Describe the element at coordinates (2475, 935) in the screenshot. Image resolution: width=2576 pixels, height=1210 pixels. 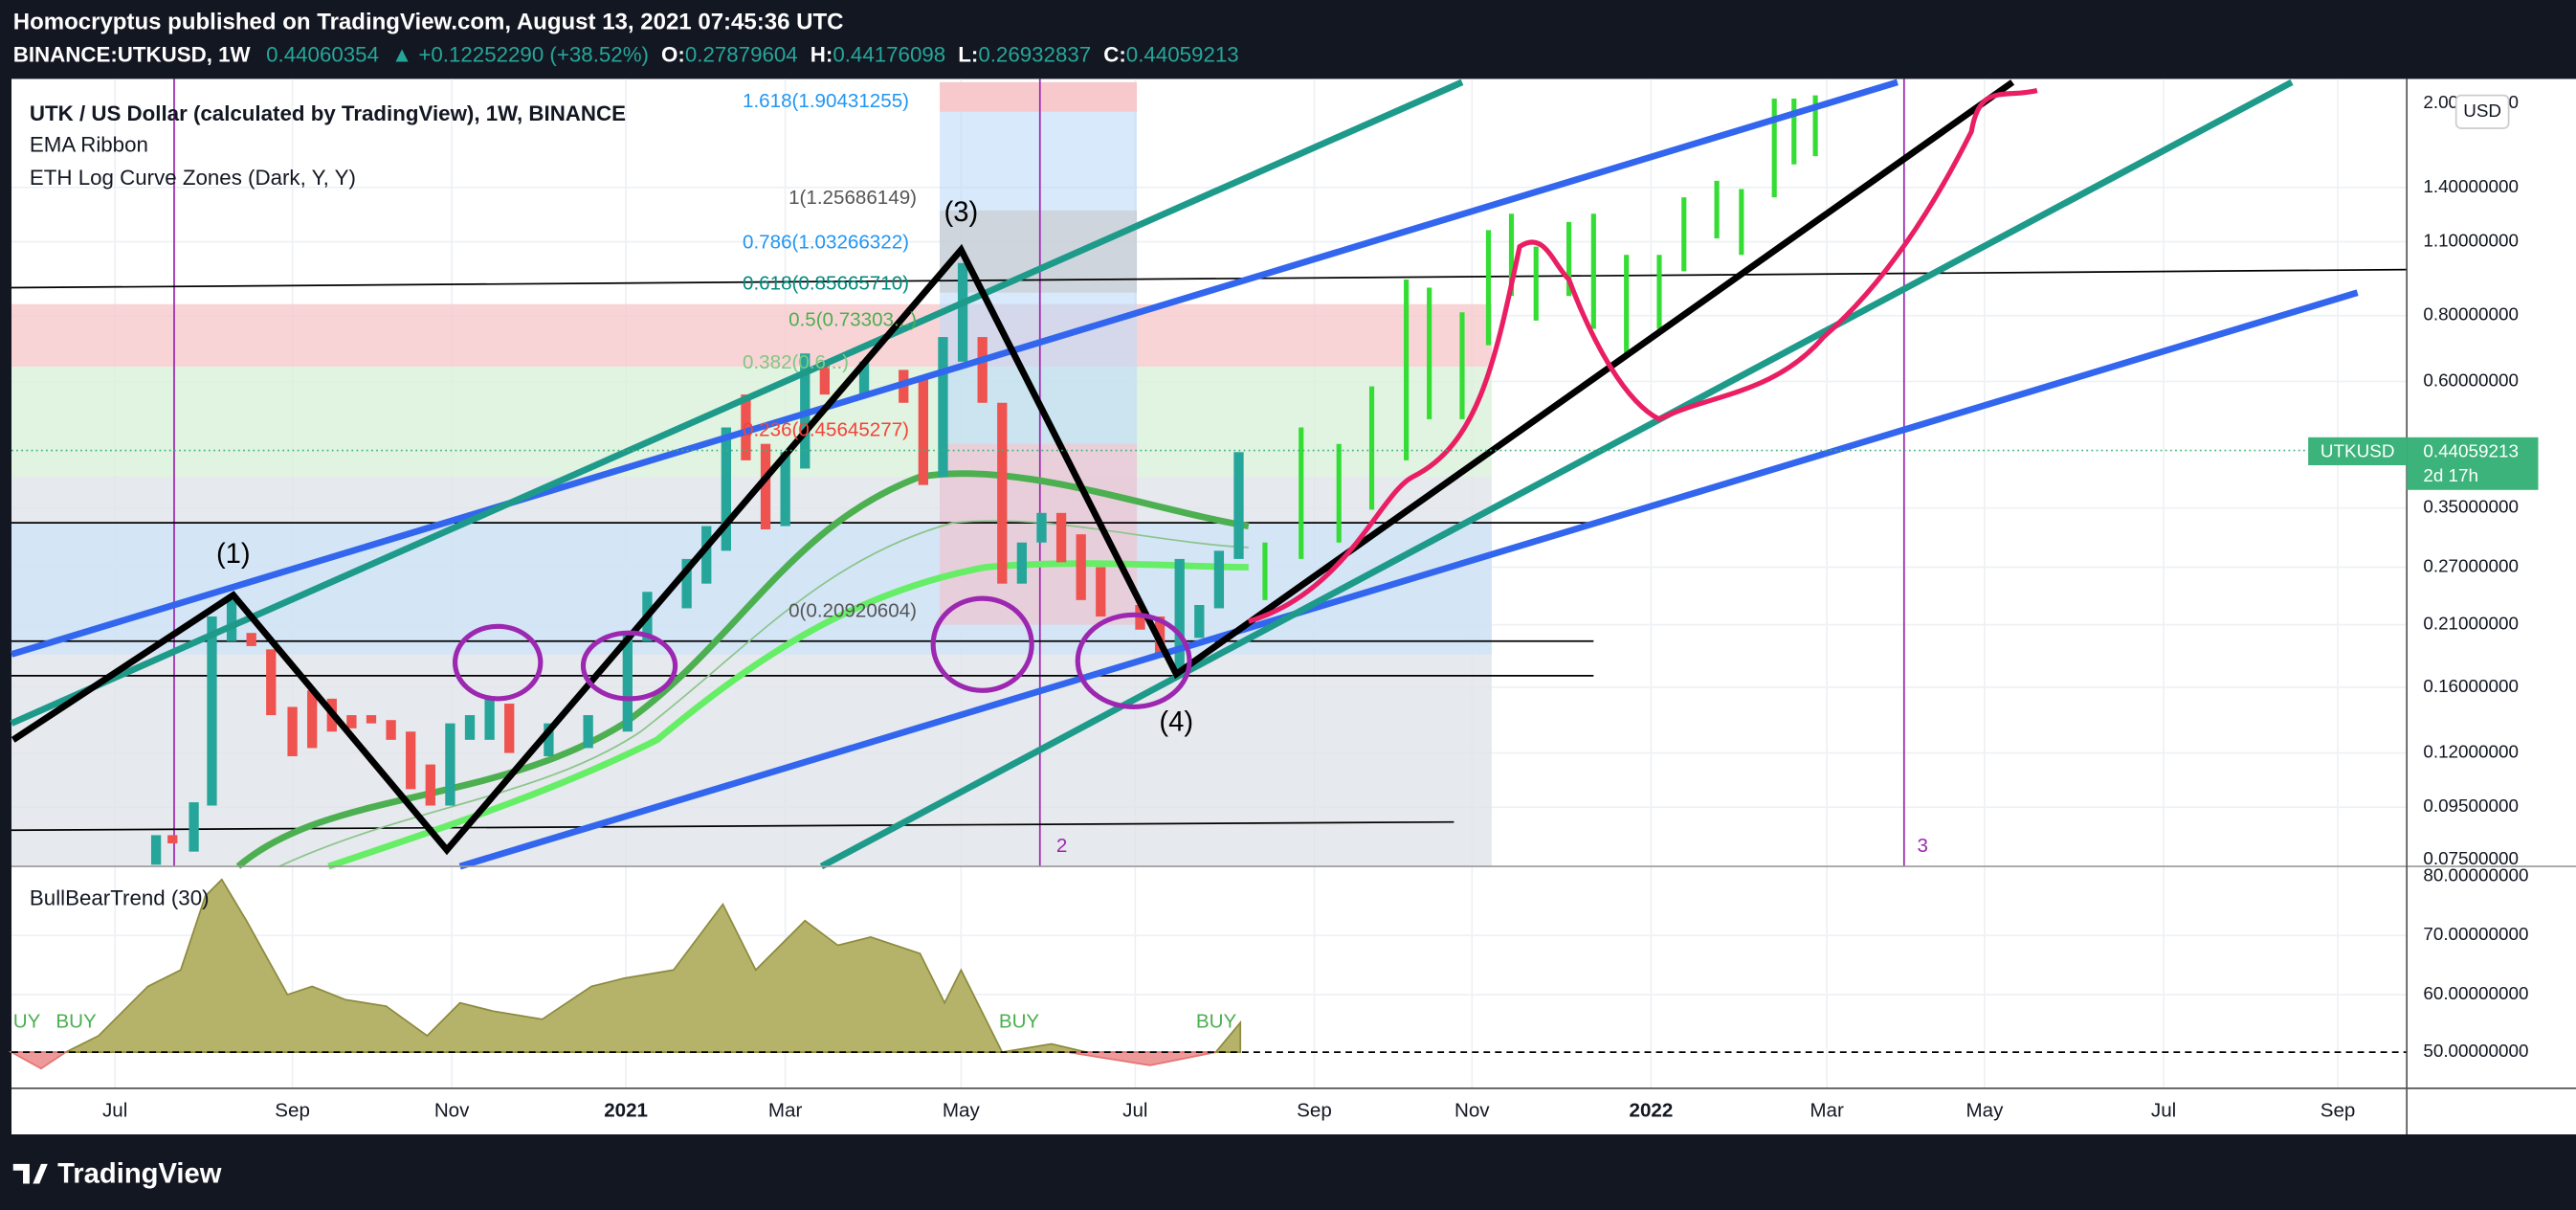
I see `oscillator-label: 70.00000000` at that location.